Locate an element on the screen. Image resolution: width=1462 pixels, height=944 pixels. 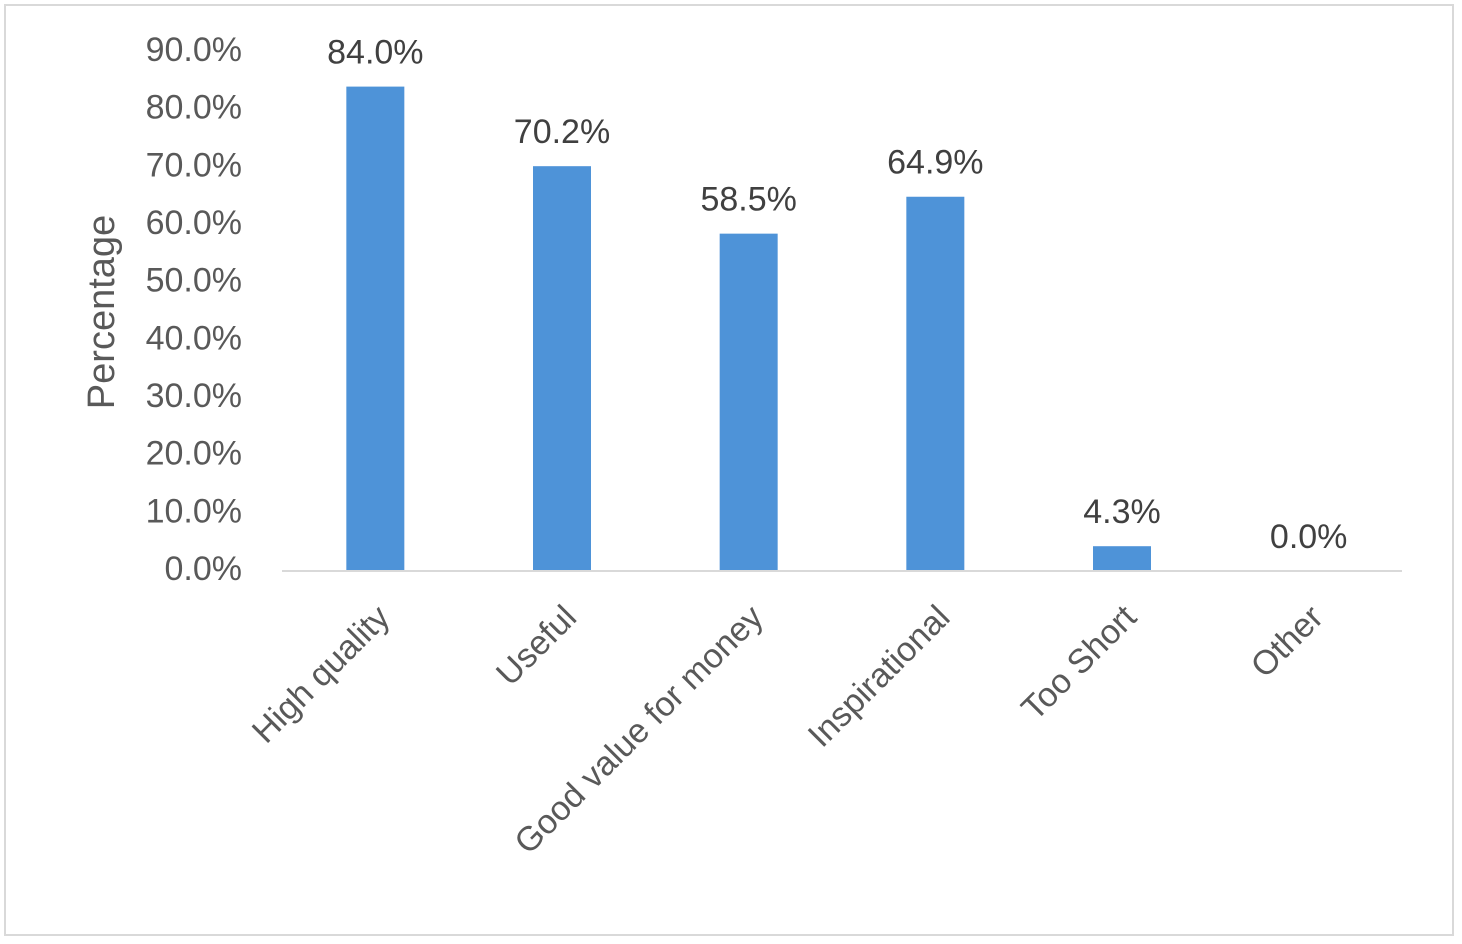
data-label: 0.0% is located at coordinates (1309, 537).